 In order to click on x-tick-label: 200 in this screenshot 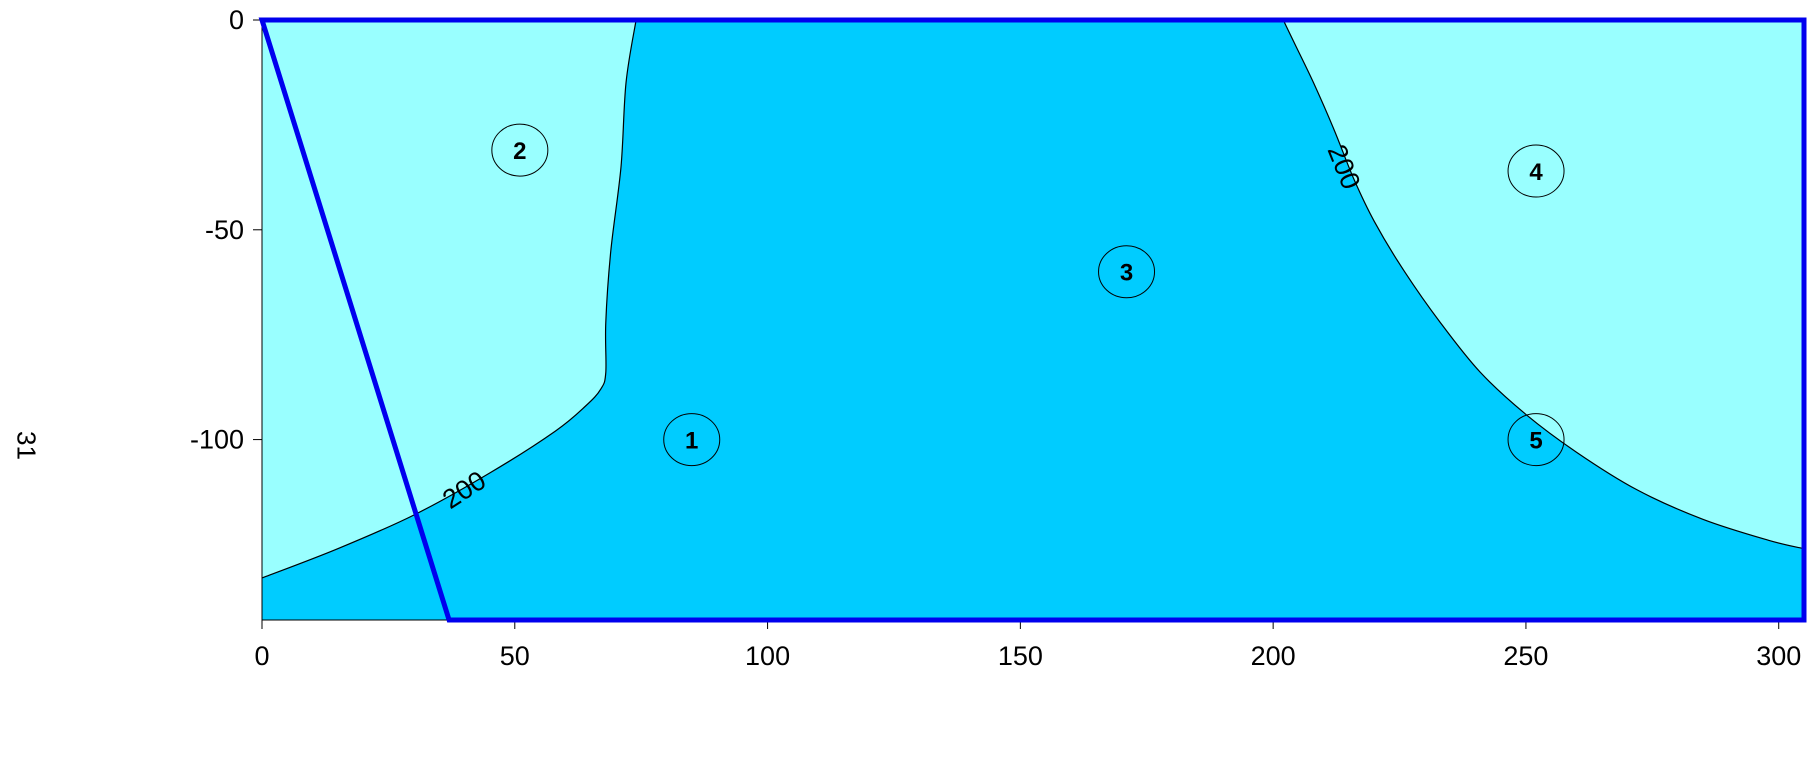, I will do `click(1273, 656)`.